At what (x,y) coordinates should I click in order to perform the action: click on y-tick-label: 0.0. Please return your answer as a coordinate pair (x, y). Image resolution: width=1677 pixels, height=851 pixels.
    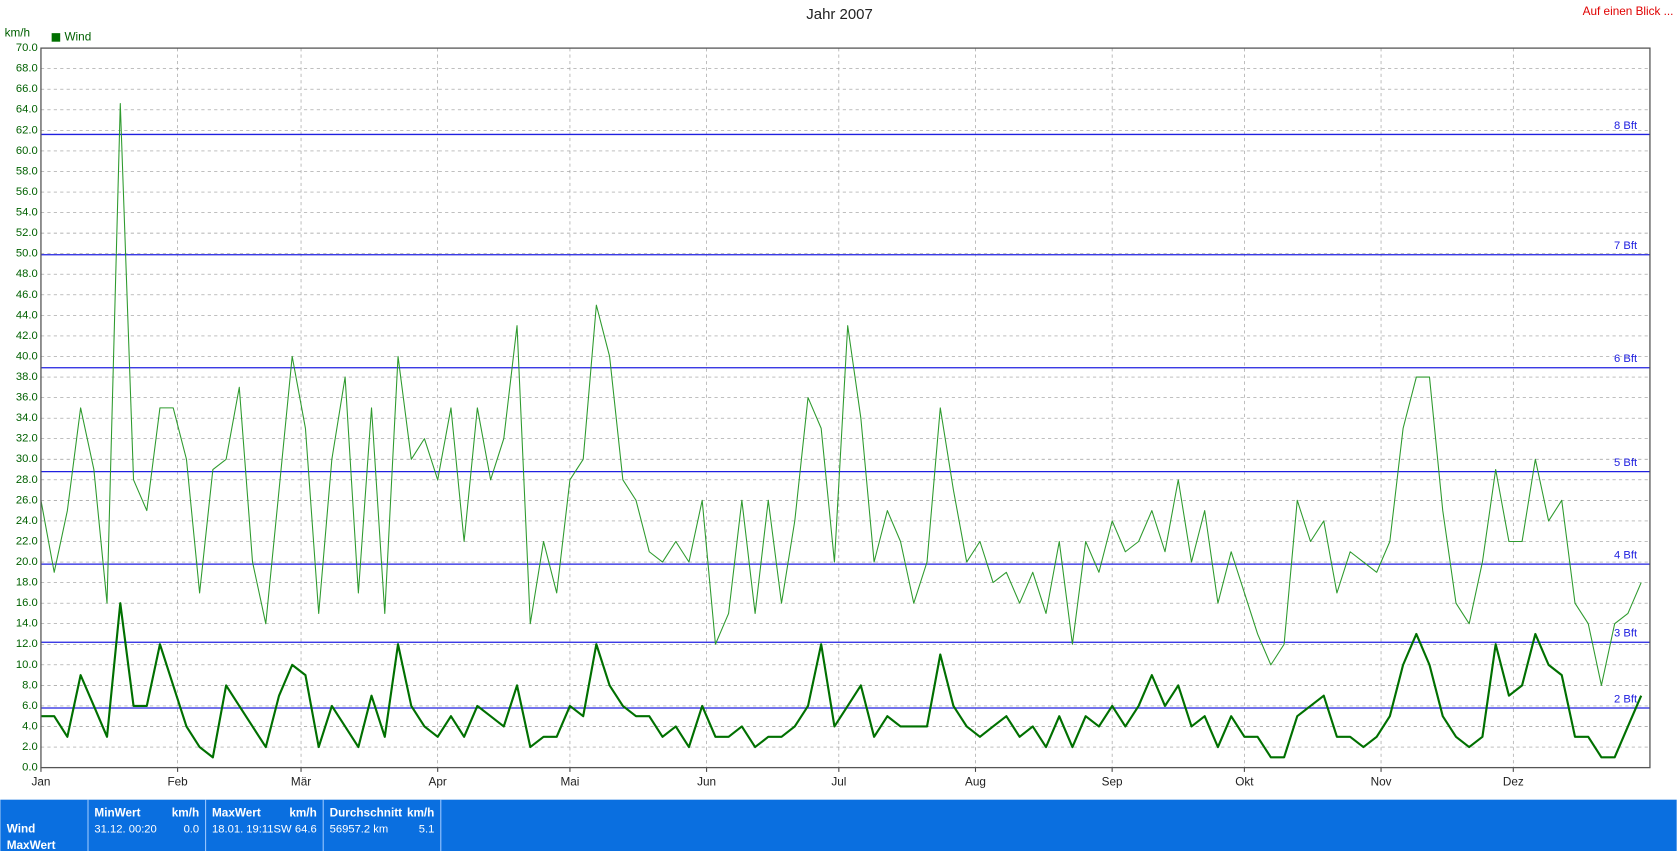
    Looking at the image, I should click on (30, 768).